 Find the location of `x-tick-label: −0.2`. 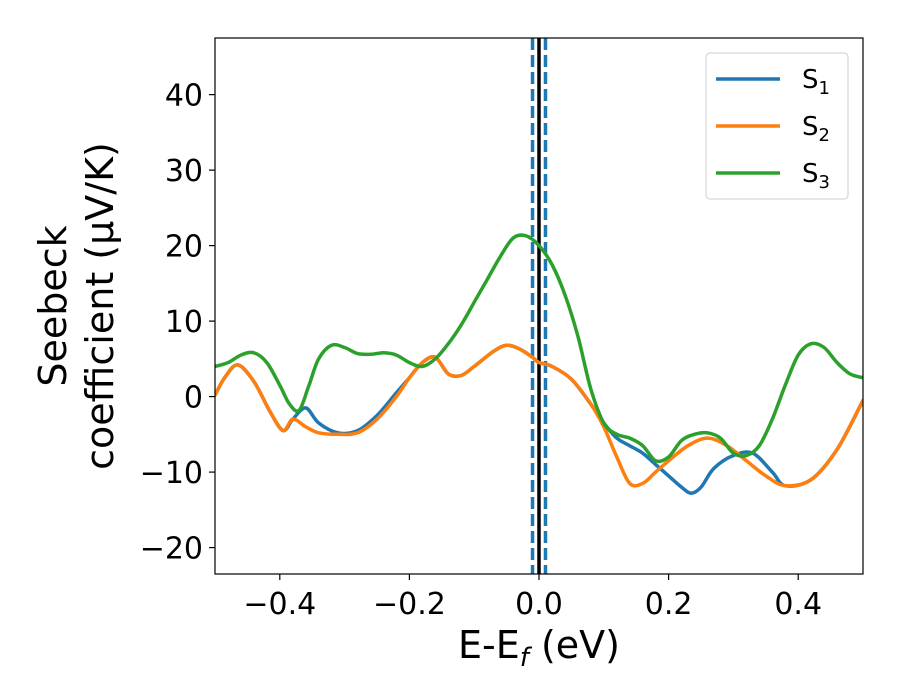

x-tick-label: −0.2 is located at coordinates (409, 604).